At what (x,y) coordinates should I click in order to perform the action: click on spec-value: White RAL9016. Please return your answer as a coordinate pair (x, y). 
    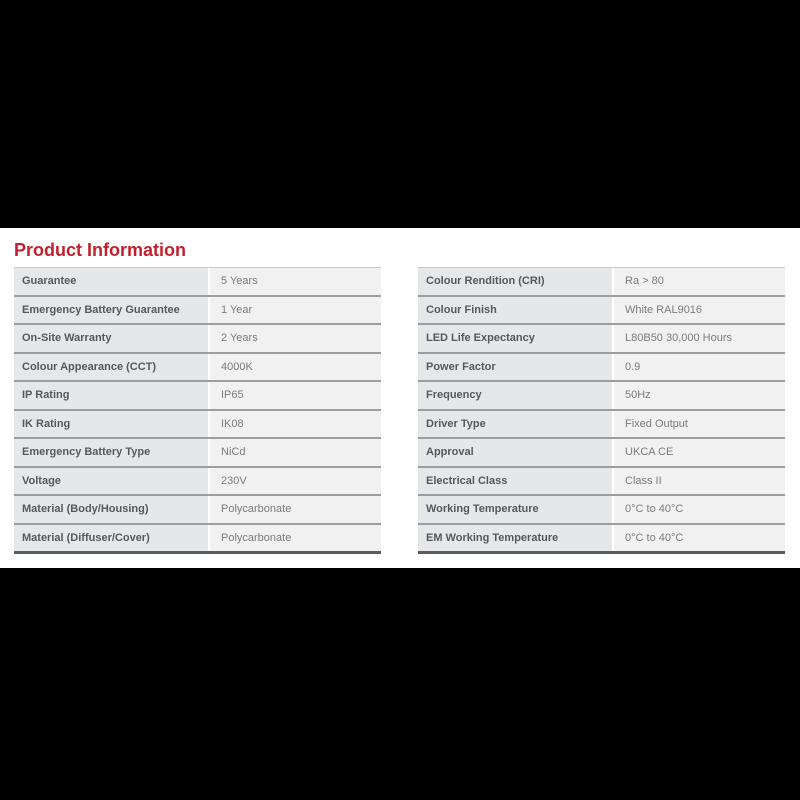
    Looking at the image, I should click on (699, 309).